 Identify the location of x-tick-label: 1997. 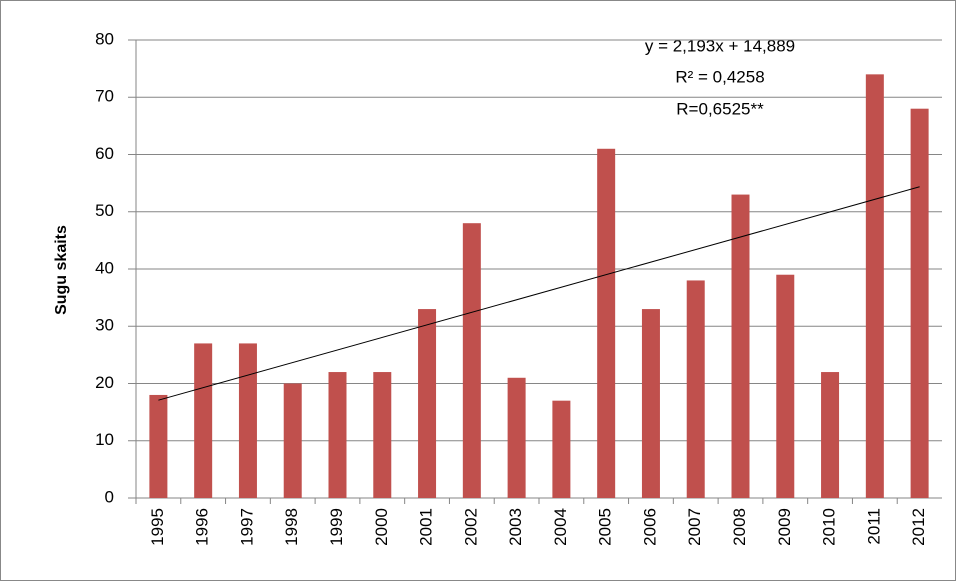
(246, 527).